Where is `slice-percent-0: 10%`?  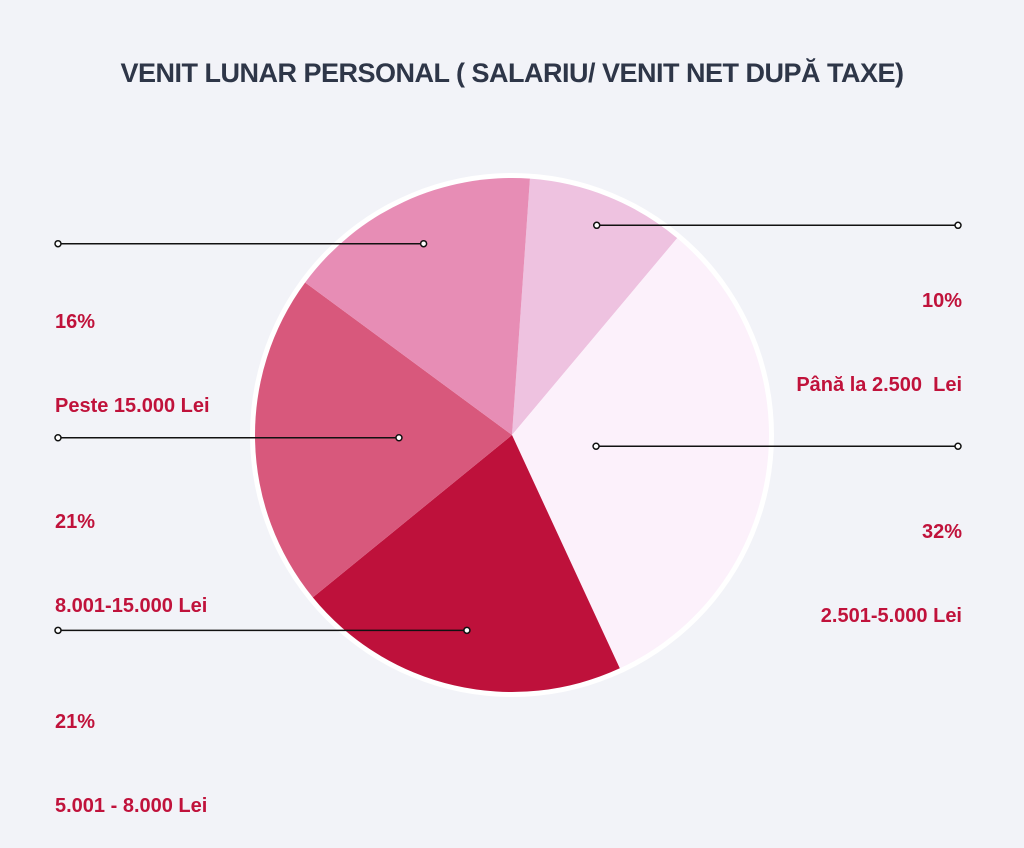 slice-percent-0: 10% is located at coordinates (941, 301).